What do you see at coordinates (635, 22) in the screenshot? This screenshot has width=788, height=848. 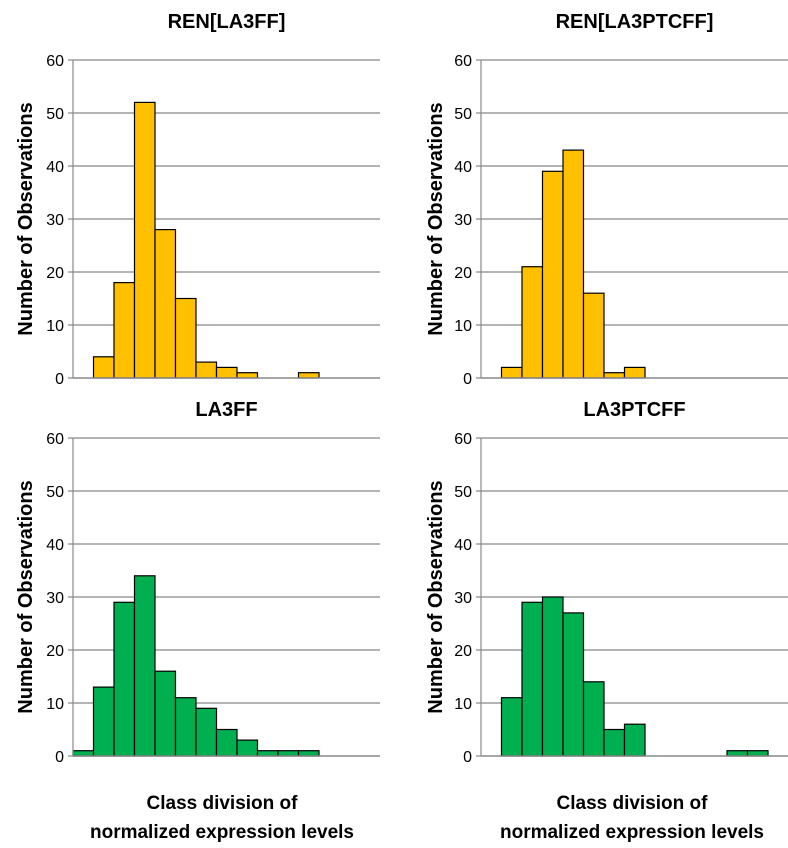 I see `chart-title: REN[LA3PTCFF]` at bounding box center [635, 22].